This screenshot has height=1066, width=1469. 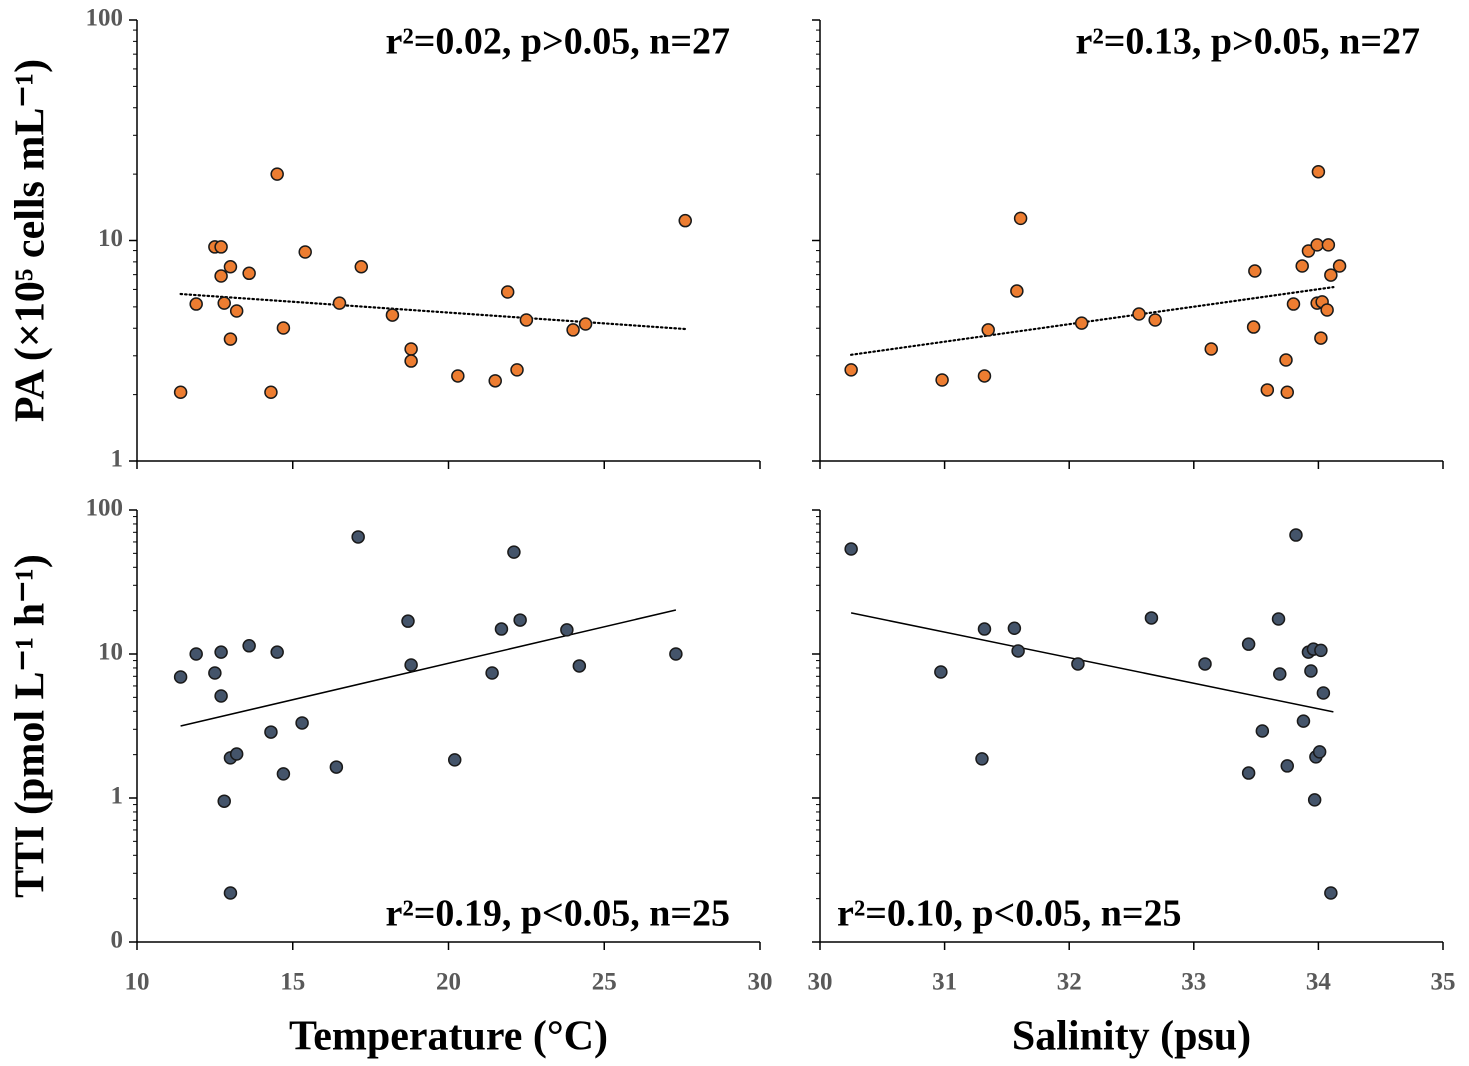 What do you see at coordinates (31, 726) in the screenshot?
I see `y-axis-label: TTI (pmol L⁻¹ h⁻¹)` at bounding box center [31, 726].